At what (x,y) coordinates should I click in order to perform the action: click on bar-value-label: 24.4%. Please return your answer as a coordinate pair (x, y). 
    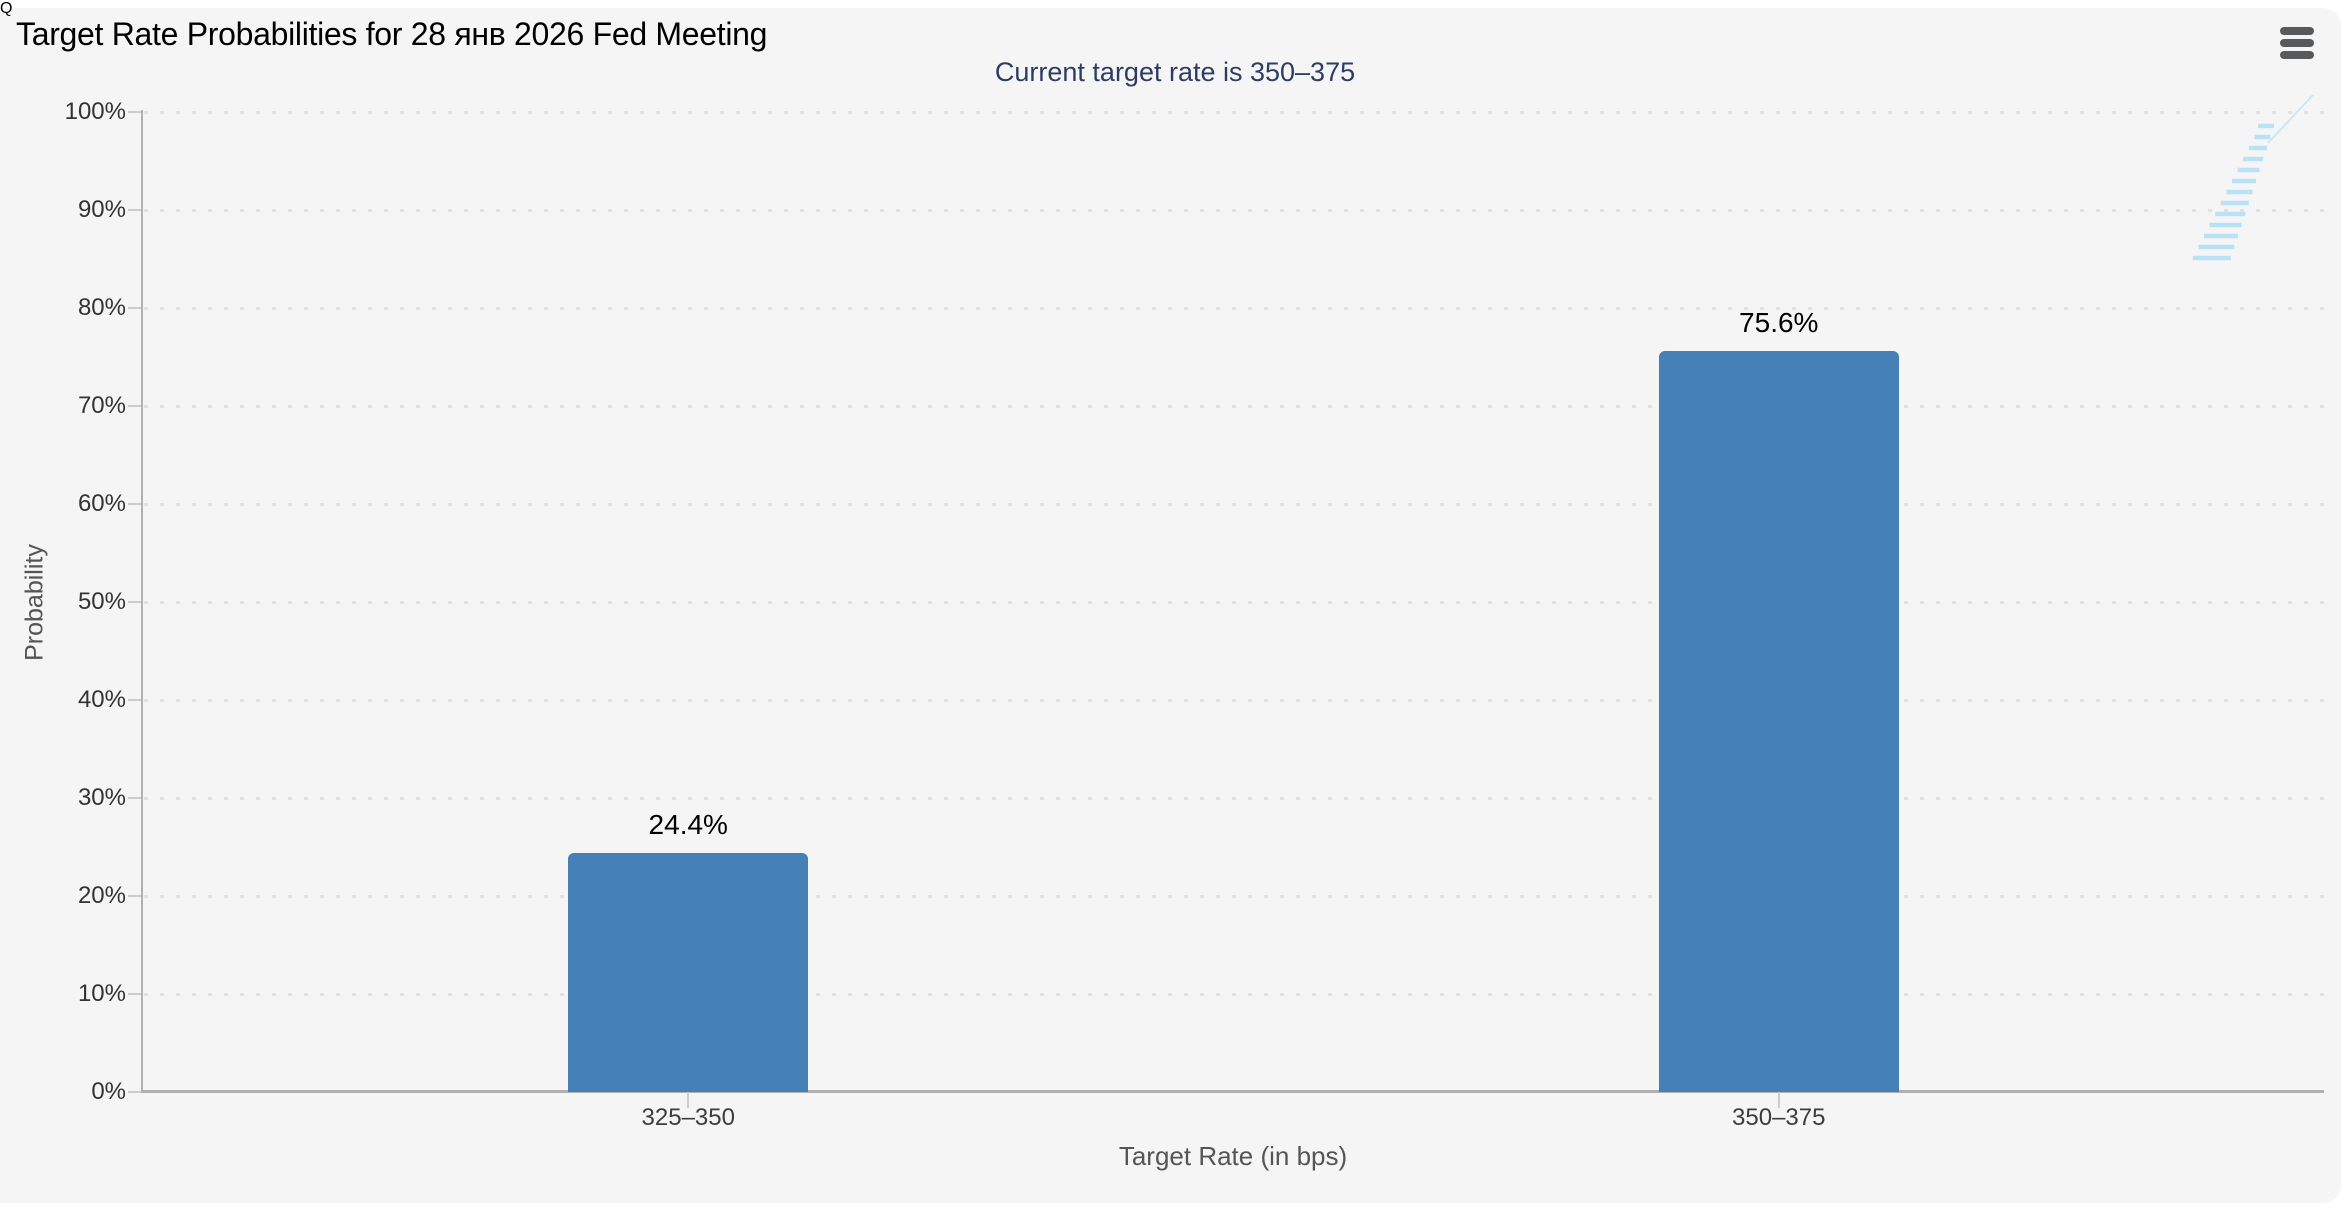
    Looking at the image, I should click on (688, 824).